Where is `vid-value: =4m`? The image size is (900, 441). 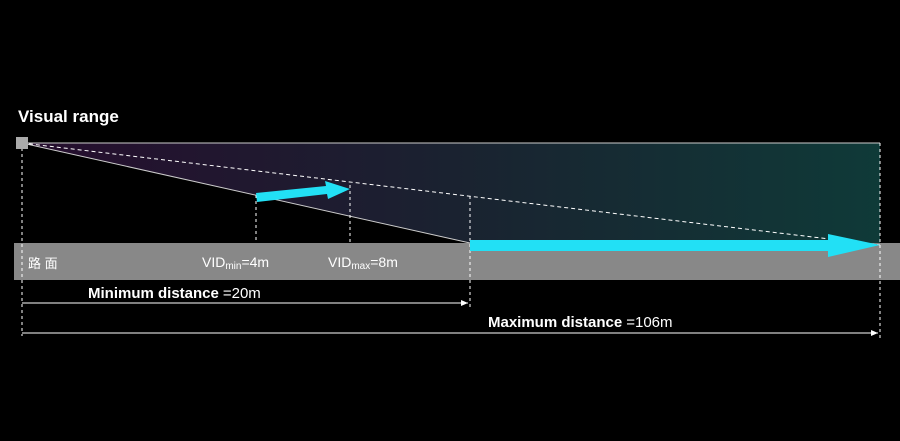 vid-value: =4m is located at coordinates (255, 262).